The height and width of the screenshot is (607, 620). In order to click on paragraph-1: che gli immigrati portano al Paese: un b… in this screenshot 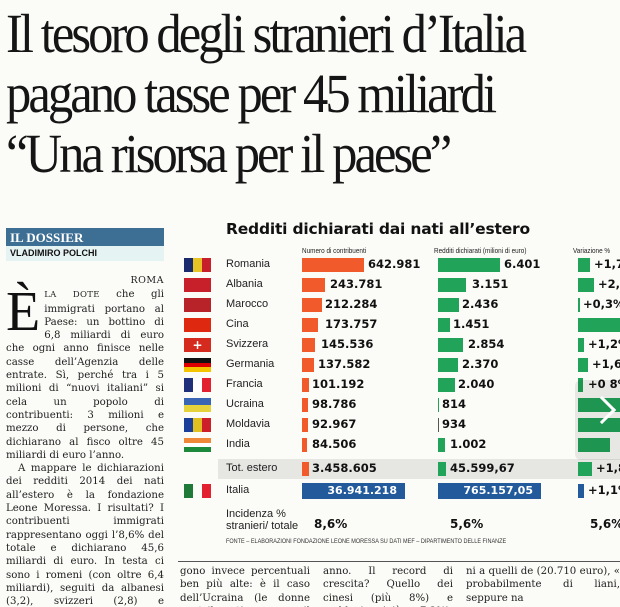, I will do `click(85, 375)`.